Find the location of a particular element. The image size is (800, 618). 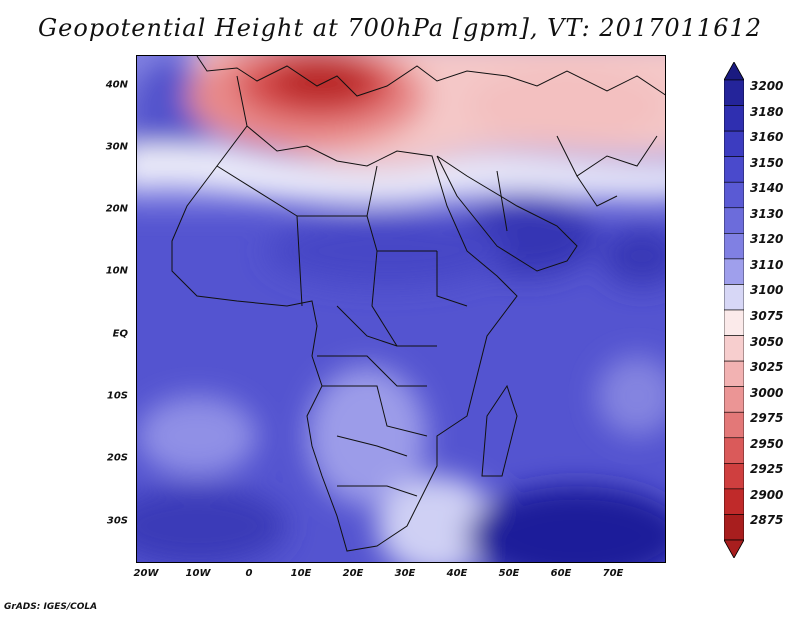

colorbar-level-label: 2975 is located at coordinates (767, 418).